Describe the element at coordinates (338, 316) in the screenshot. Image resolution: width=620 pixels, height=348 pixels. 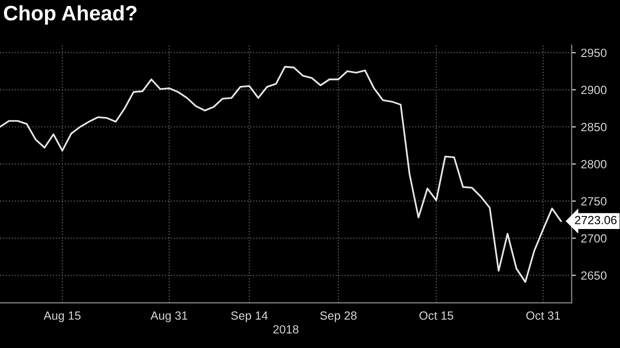
I see `x-tick-label: Sep 28` at that location.